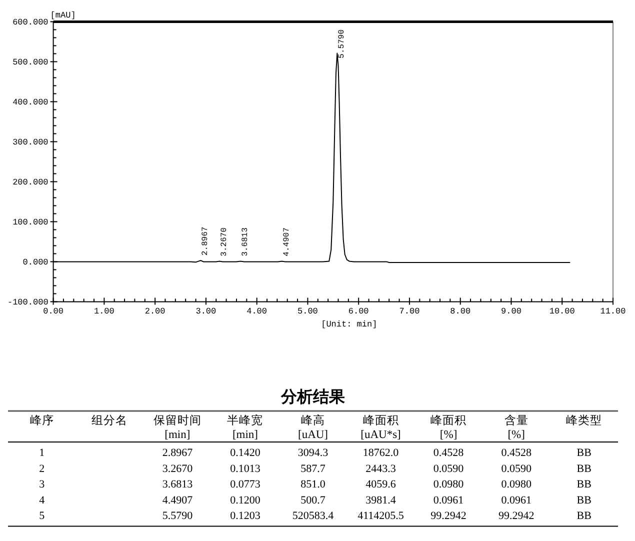  What do you see at coordinates (313, 500) in the screenshot?
I see `text: 500.7` at bounding box center [313, 500].